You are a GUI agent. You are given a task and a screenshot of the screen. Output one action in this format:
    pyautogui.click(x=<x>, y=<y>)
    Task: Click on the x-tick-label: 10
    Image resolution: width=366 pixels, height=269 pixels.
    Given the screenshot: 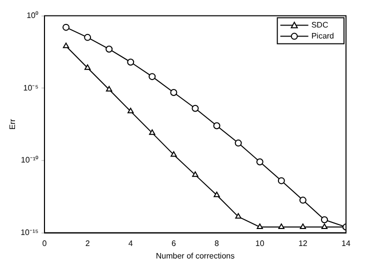 What is the action you would take?
    pyautogui.click(x=260, y=243)
    